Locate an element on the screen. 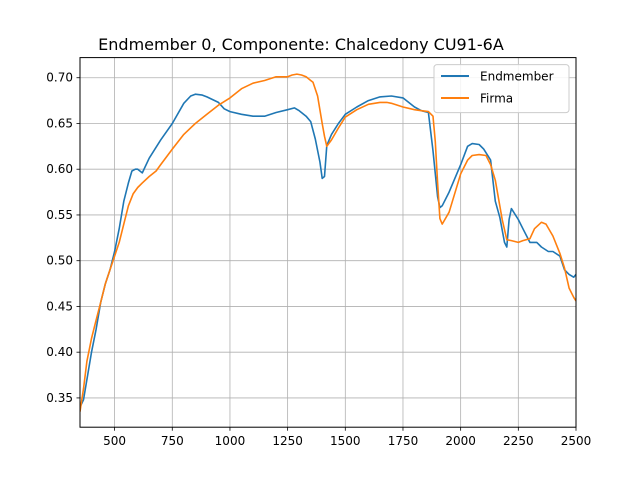 The width and height of the screenshot is (640, 480). x-tick-label: 2000 is located at coordinates (460, 441).